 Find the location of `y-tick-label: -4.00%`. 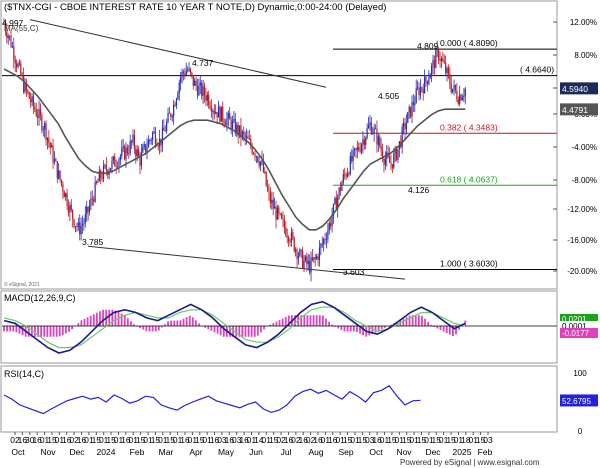

y-tick-label: -4.00% is located at coordinates (584, 147).